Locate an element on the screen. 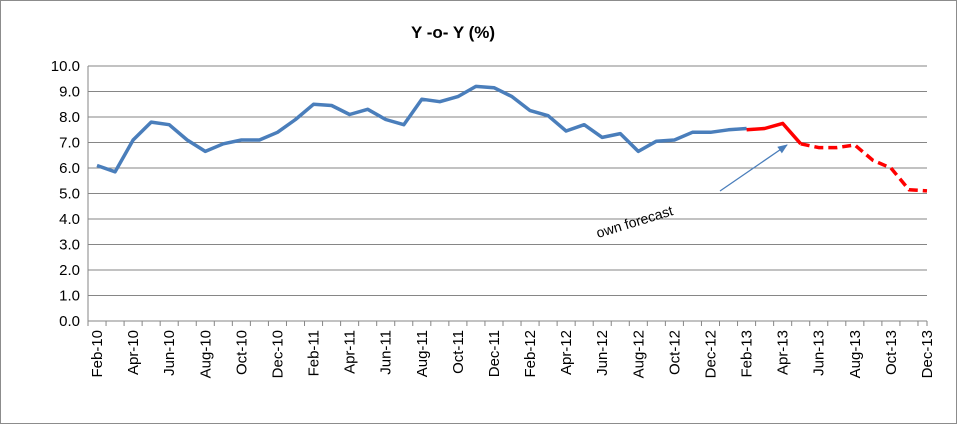  x-tick-label: Oct-12 is located at coordinates (674, 352).